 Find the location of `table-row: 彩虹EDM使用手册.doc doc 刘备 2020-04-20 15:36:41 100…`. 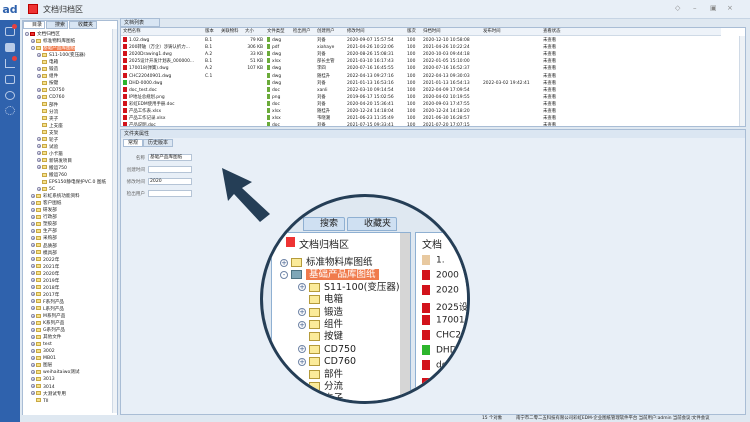

table-row: 彩虹EDM使用手册.doc doc 刘备 2020-04-20 15:36:41 100… is located at coordinates (421, 104).